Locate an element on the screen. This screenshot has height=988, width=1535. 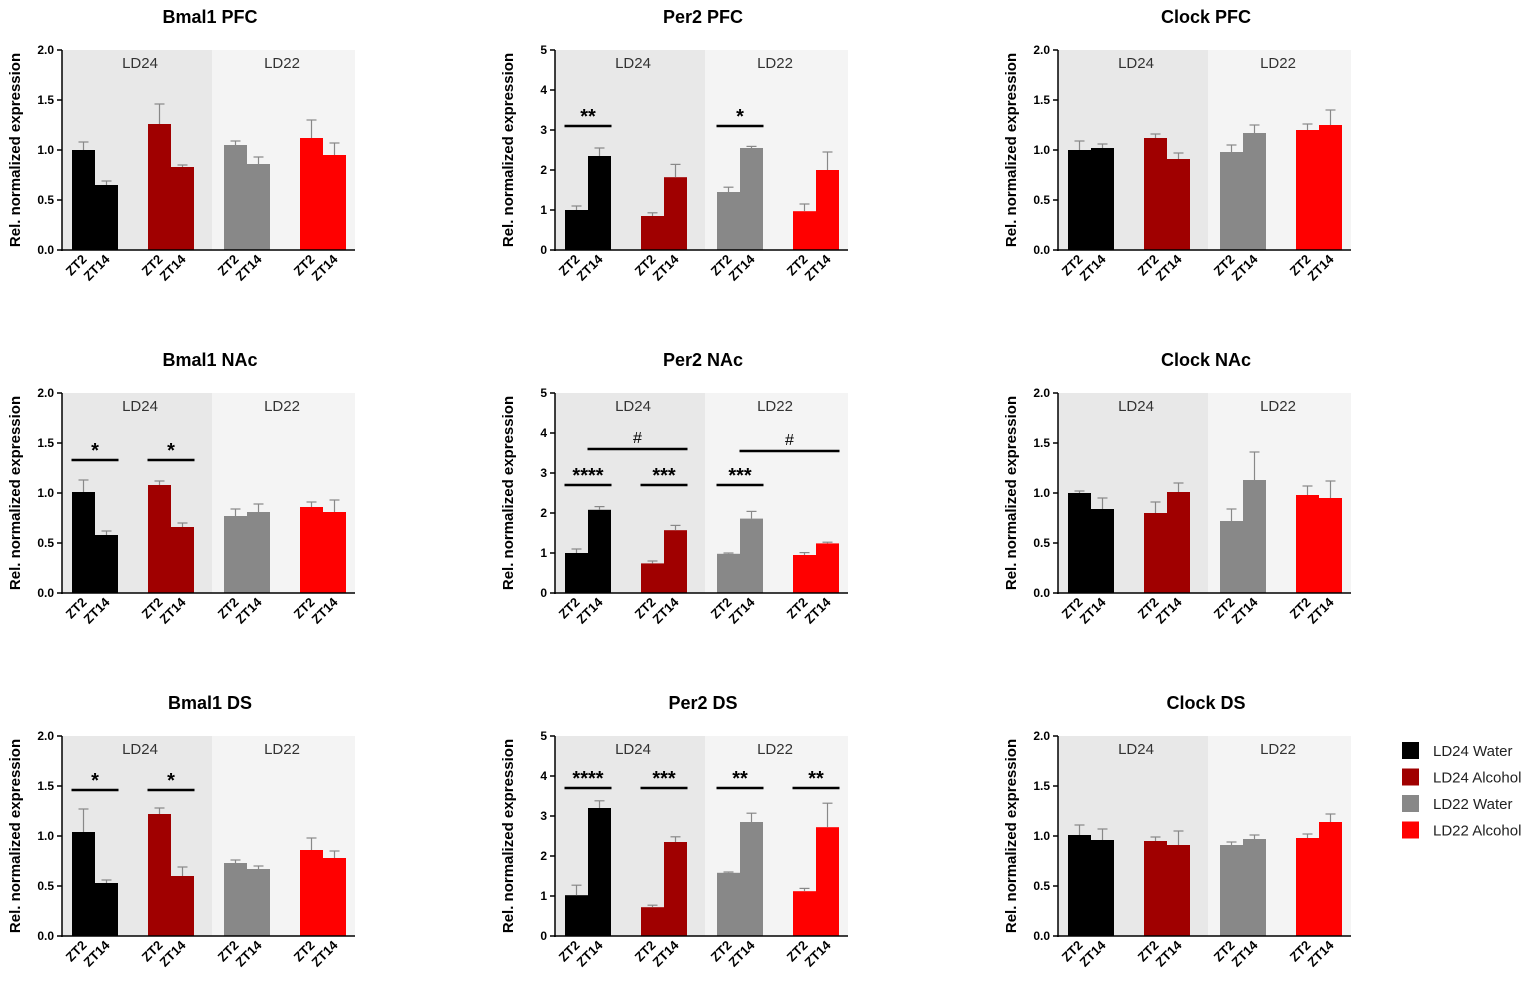
significance-label: * is located at coordinates (740, 117).